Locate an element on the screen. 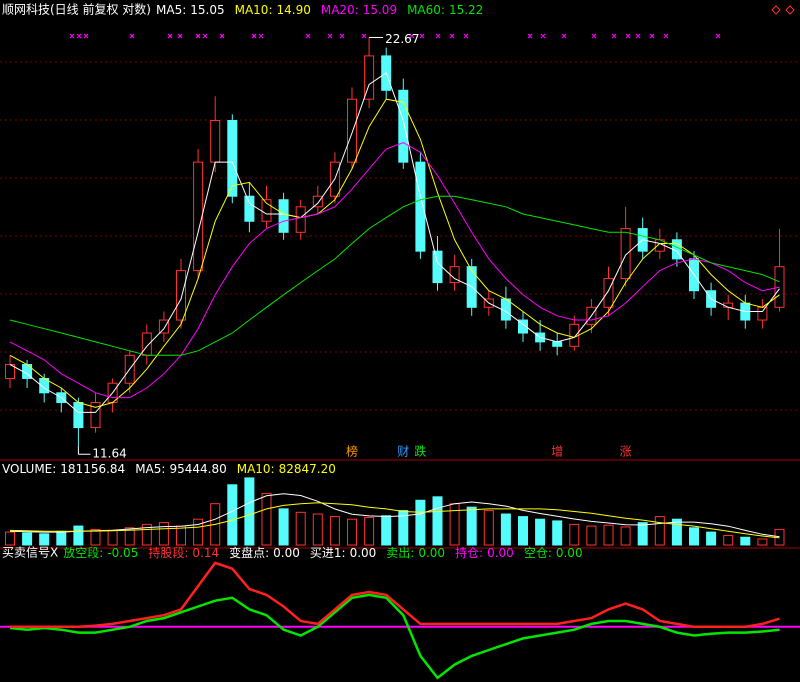 The image size is (800, 682). legend-value: 15.09 is located at coordinates (380, 10).